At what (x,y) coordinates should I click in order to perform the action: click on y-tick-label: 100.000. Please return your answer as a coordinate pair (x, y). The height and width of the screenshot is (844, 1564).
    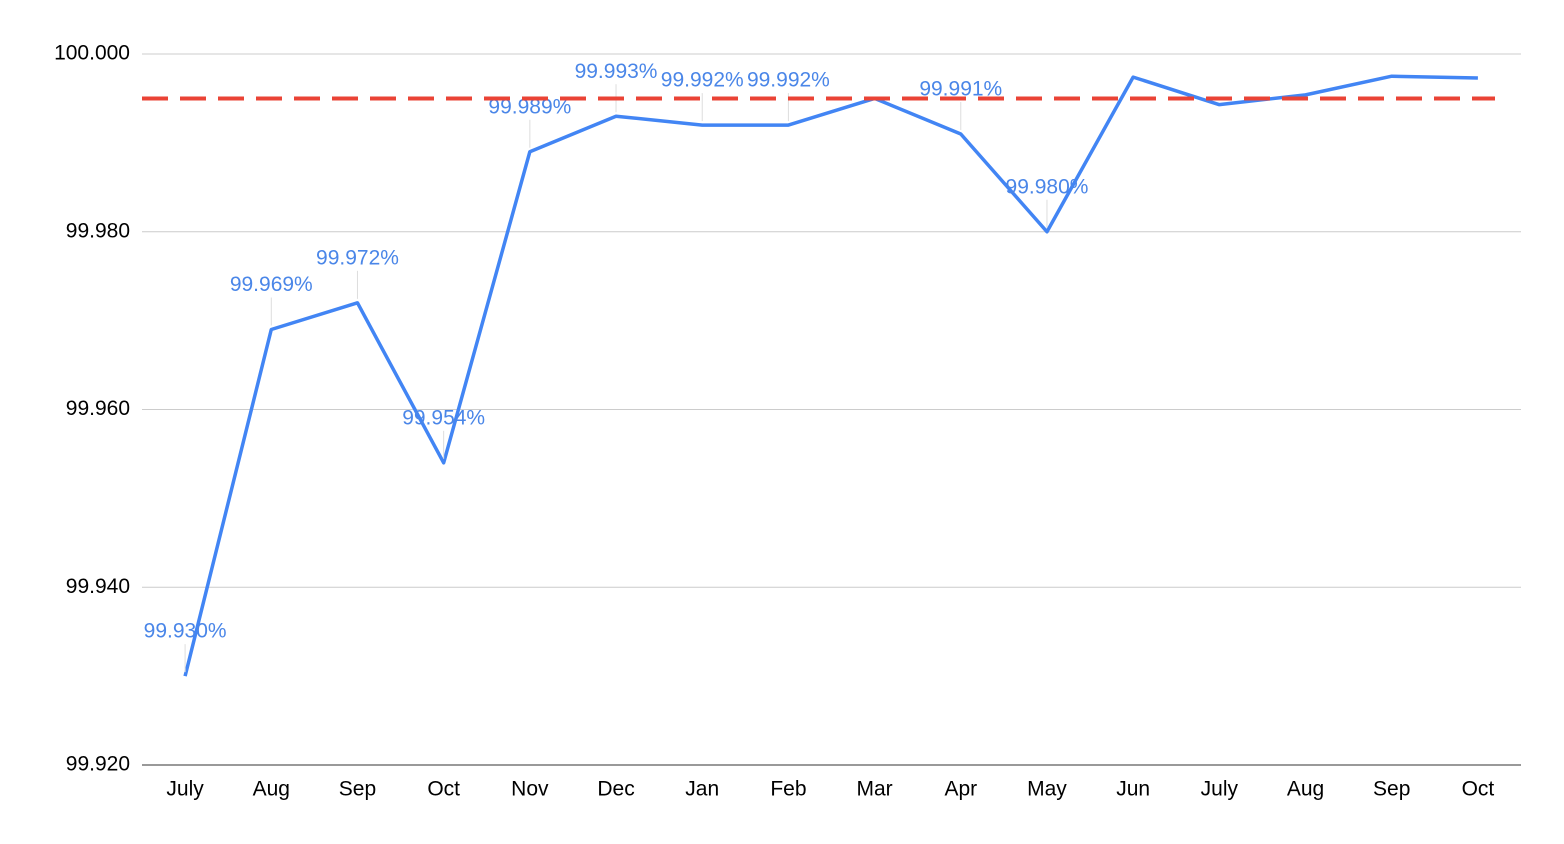
    Looking at the image, I should click on (92, 53).